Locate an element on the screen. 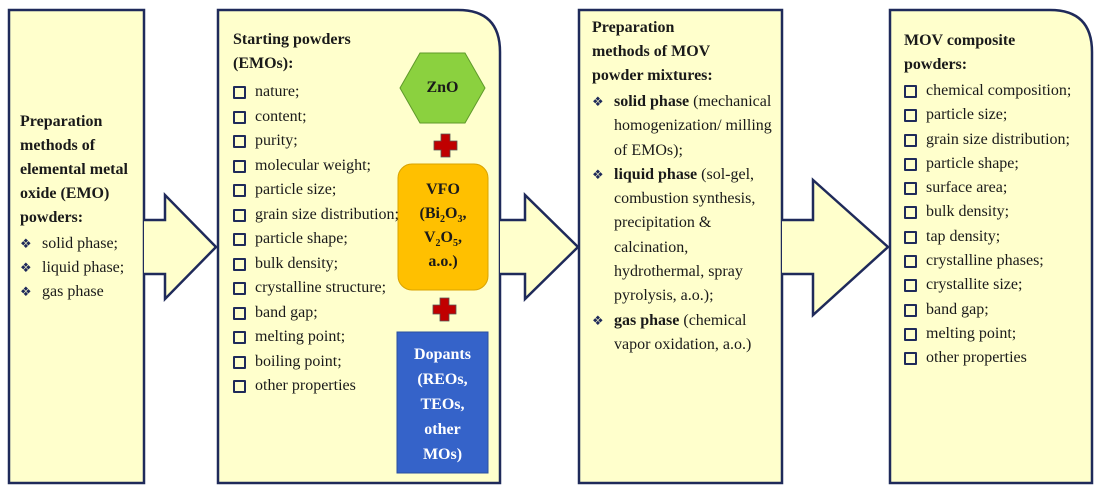 Image resolution: width=1100 pixels, height=490 pixels. dopants-box is located at coordinates (442, 402).